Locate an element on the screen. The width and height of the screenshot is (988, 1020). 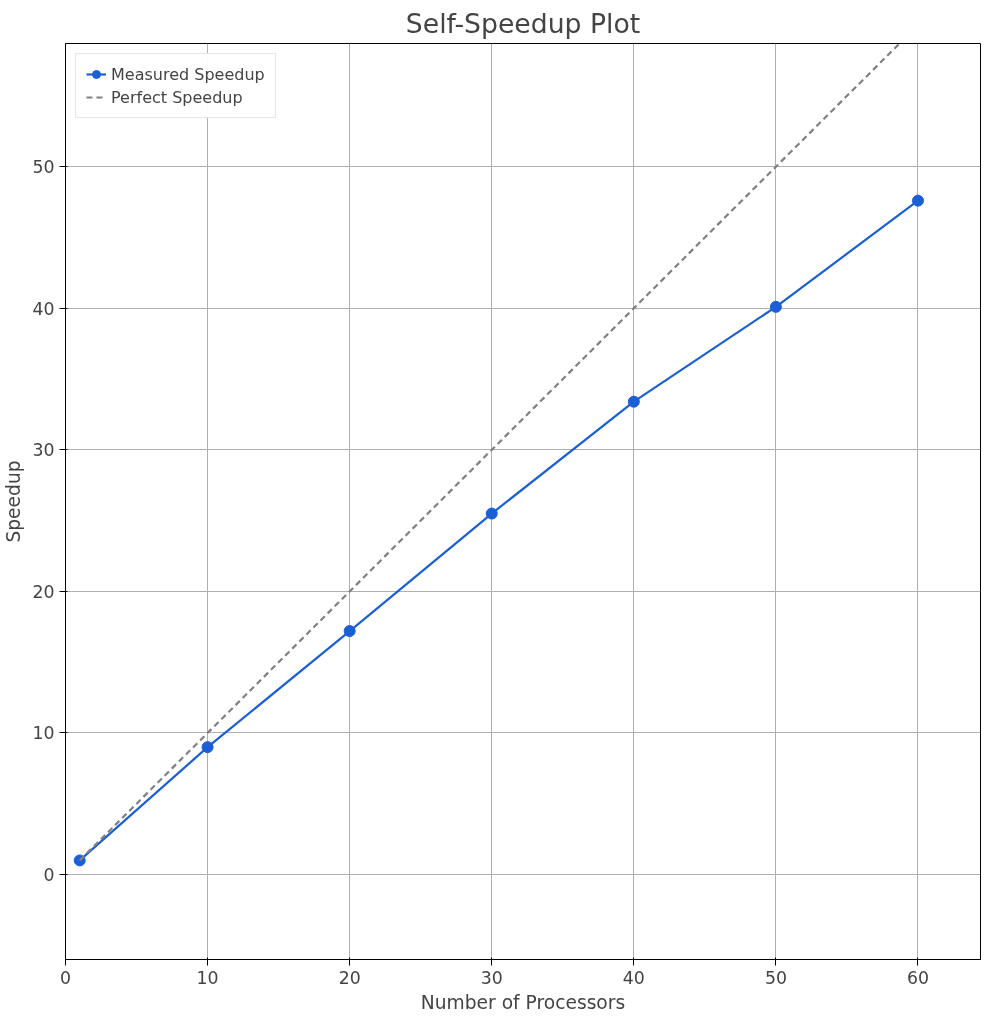
y-tick-label: 10 is located at coordinates (43, 733).